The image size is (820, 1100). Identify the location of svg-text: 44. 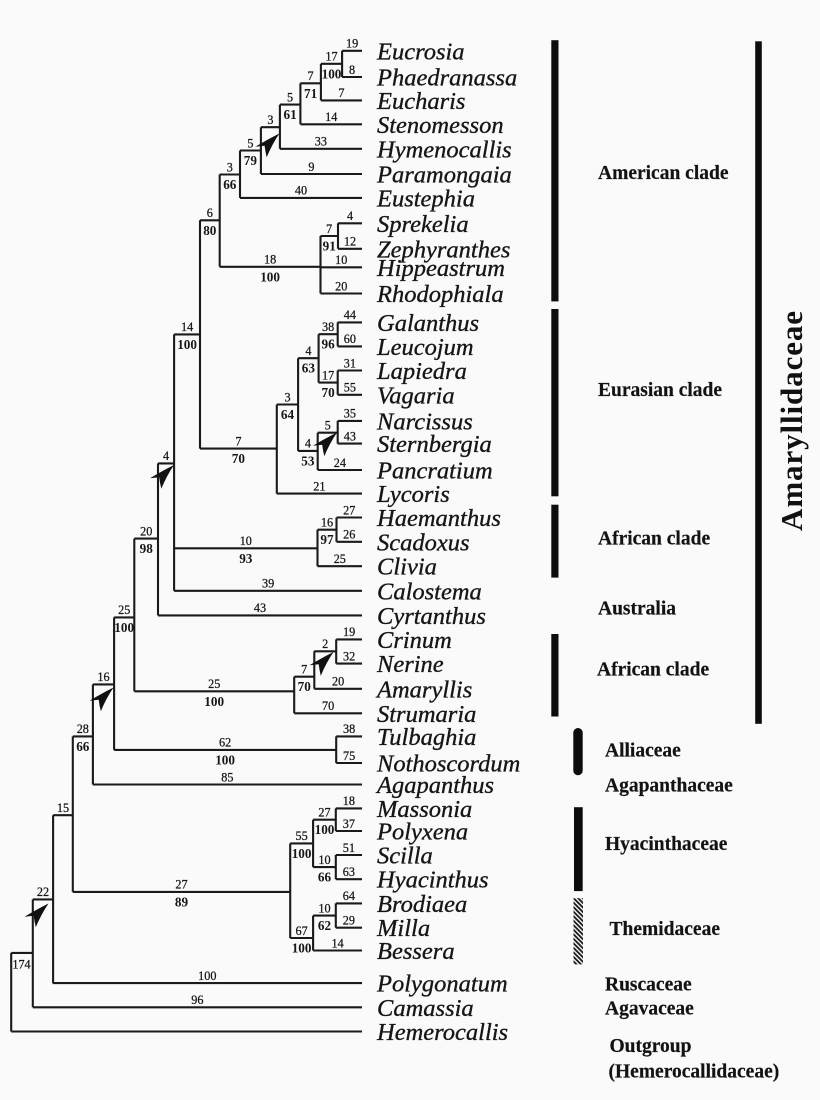
(350, 315).